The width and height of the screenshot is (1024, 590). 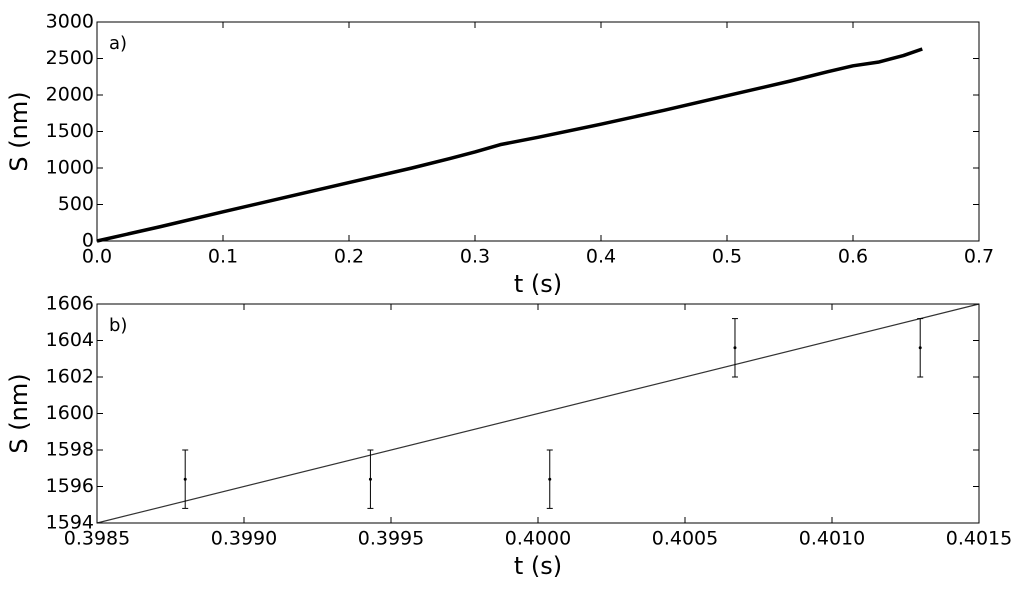 I want to click on panel-label: a), so click(x=118, y=43).